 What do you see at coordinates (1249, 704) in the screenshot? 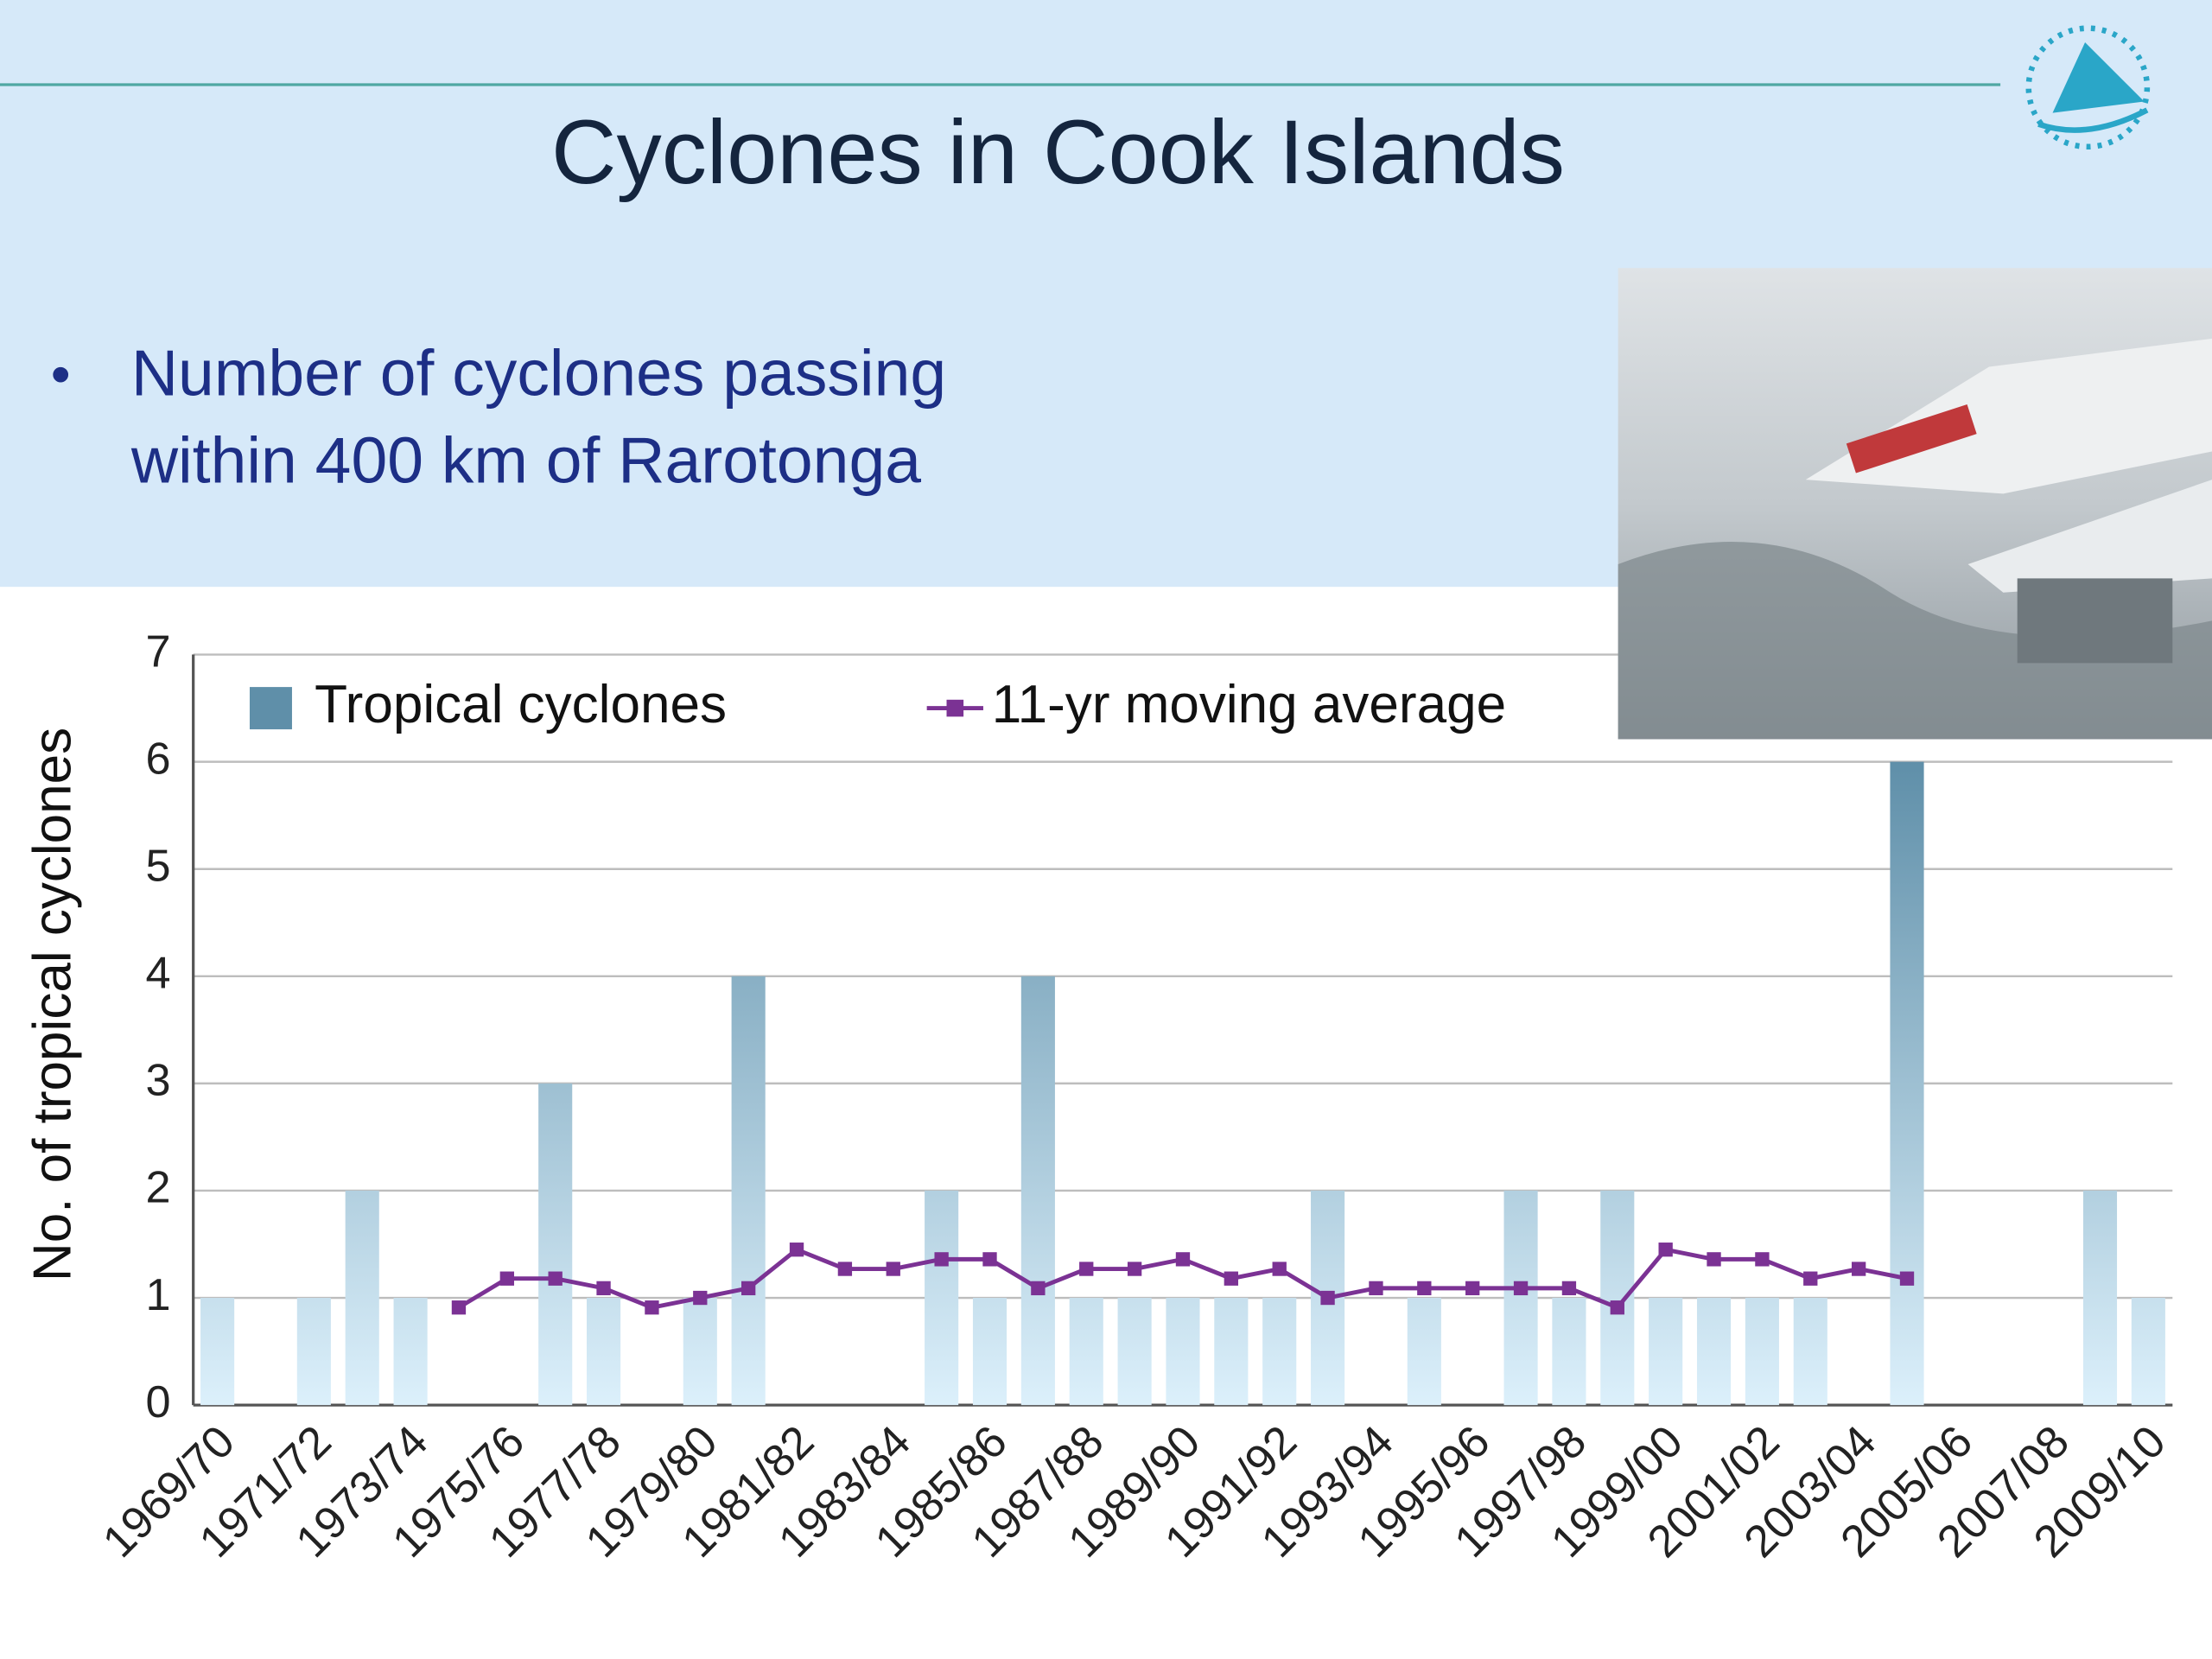
I see `legend-label: 11-yr moving average` at bounding box center [1249, 704].